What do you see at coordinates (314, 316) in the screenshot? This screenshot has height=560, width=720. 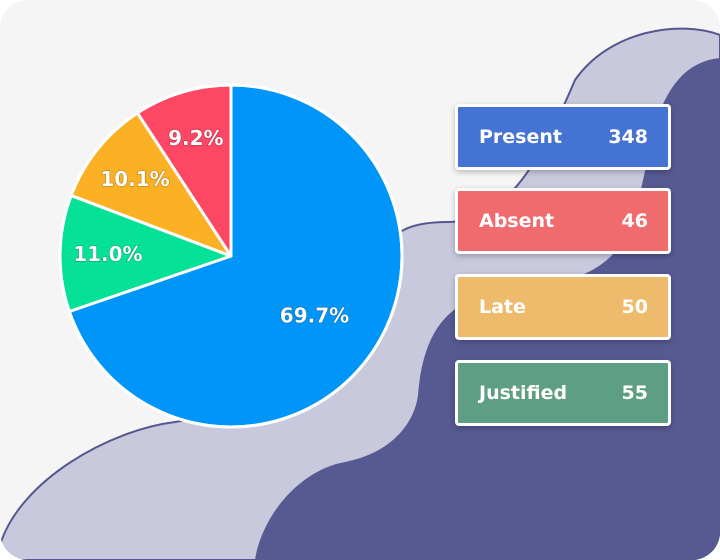 I see `pie-label-present: 69.7%` at bounding box center [314, 316].